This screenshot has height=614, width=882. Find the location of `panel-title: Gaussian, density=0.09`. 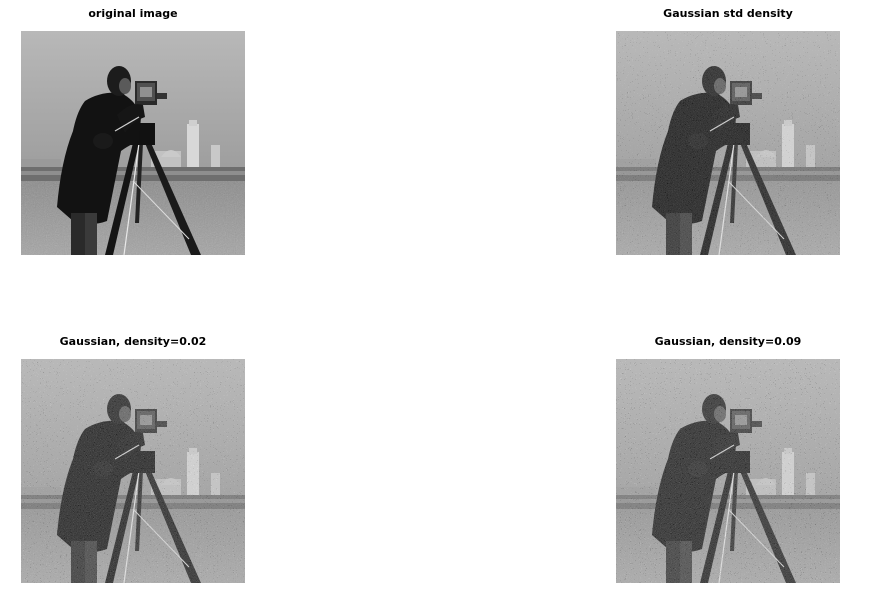

panel-title: Gaussian, density=0.09 is located at coordinates (728, 341).